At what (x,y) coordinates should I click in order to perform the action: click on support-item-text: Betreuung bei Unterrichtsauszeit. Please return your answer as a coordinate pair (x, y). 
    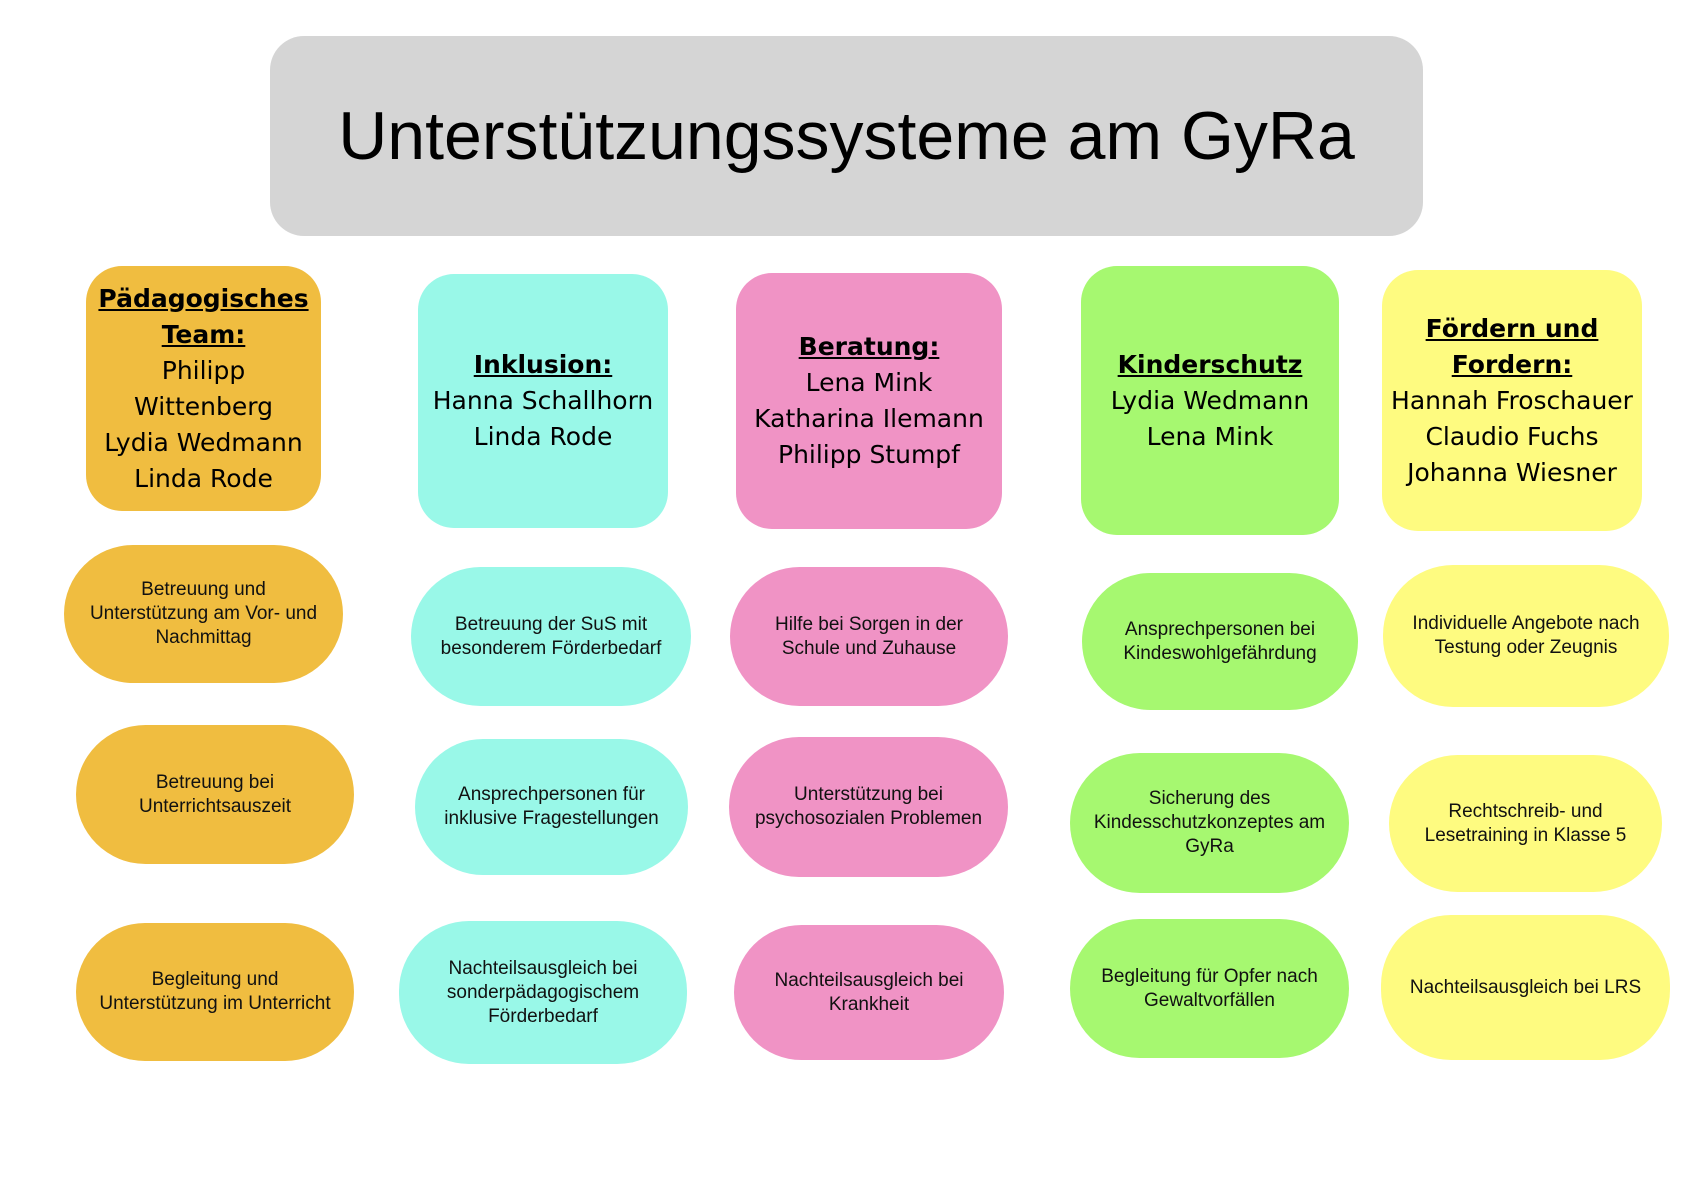
    Looking at the image, I should click on (215, 794).